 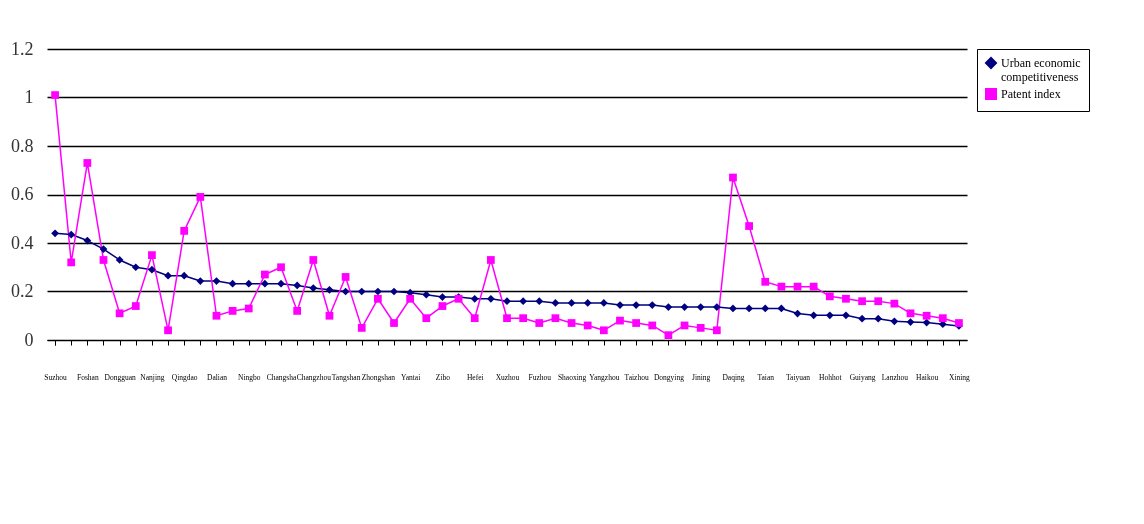 What do you see at coordinates (1031, 94) in the screenshot?
I see `legend-label: Patent index` at bounding box center [1031, 94].